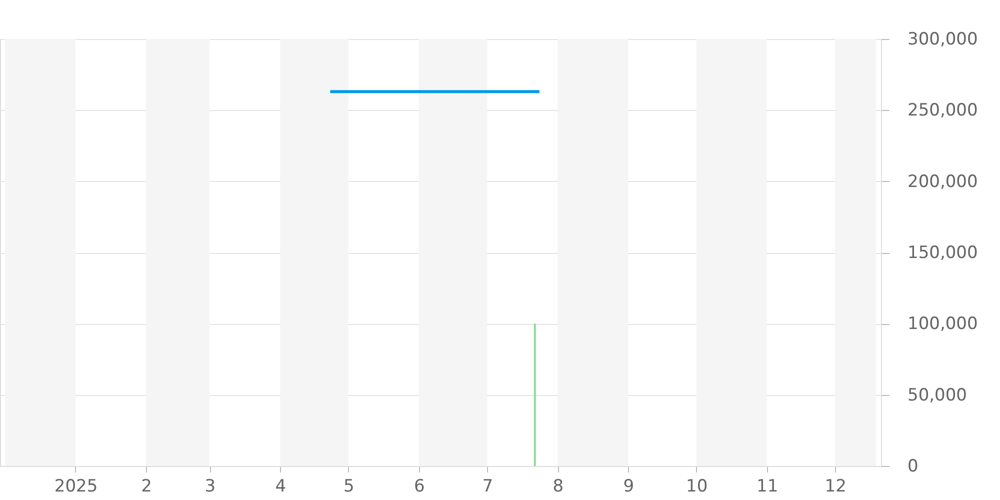 This screenshot has width=1000, height=500. I want to click on y-tick-label: 150,000, so click(943, 253).